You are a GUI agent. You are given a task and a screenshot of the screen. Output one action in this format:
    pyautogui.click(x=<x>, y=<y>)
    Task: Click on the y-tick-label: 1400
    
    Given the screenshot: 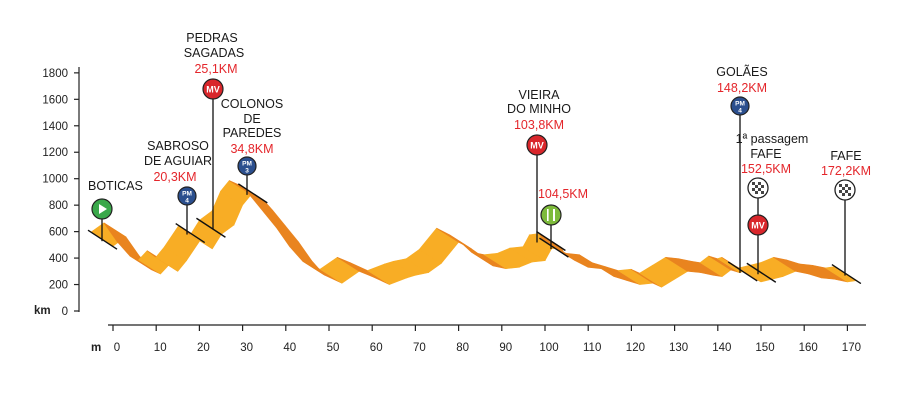 What is the action you would take?
    pyautogui.click(x=55, y=127)
    